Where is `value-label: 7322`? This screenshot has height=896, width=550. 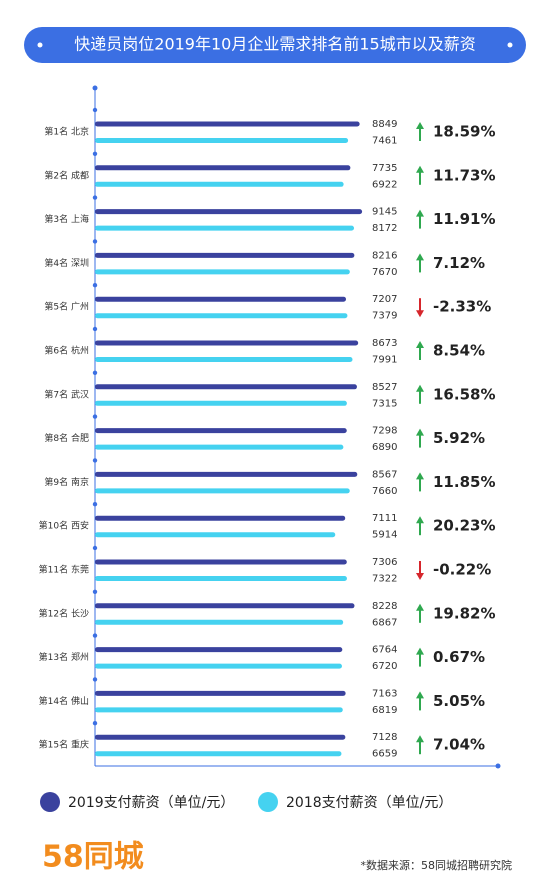
value-label: 7322 is located at coordinates (384, 579).